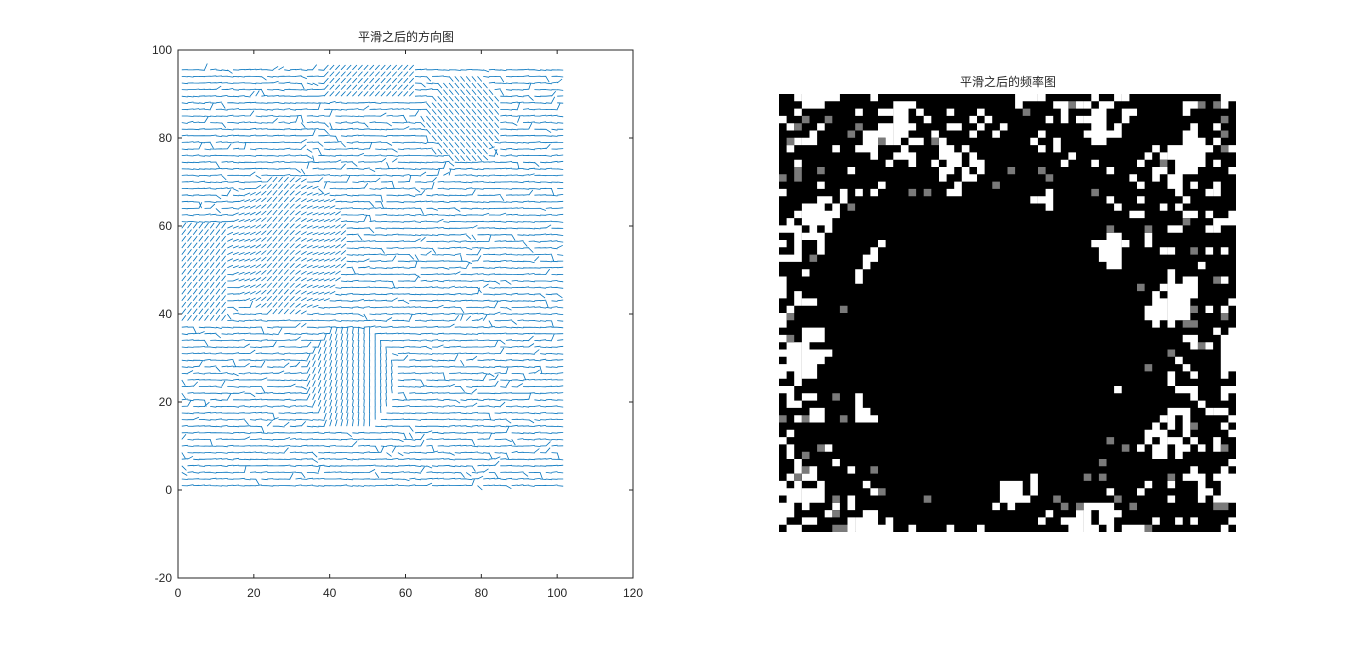 This screenshot has width=1366, height=650. Describe the element at coordinates (178, 593) in the screenshot. I see `x-tick-label: 0` at that location.